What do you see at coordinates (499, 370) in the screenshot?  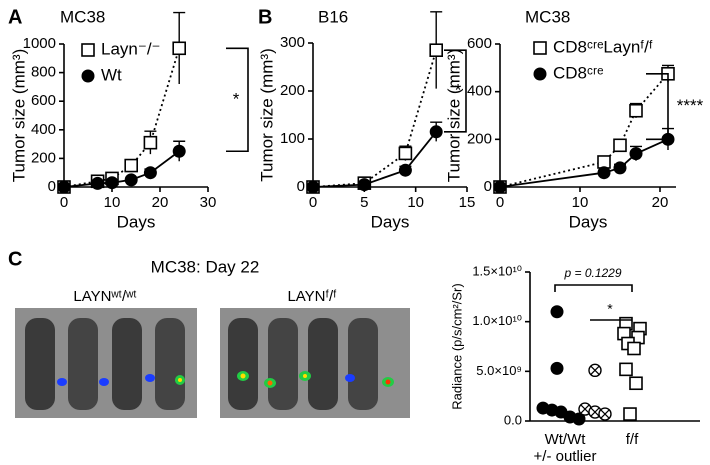 I see `y-tick-label: 5.0×10⁹` at bounding box center [499, 370].